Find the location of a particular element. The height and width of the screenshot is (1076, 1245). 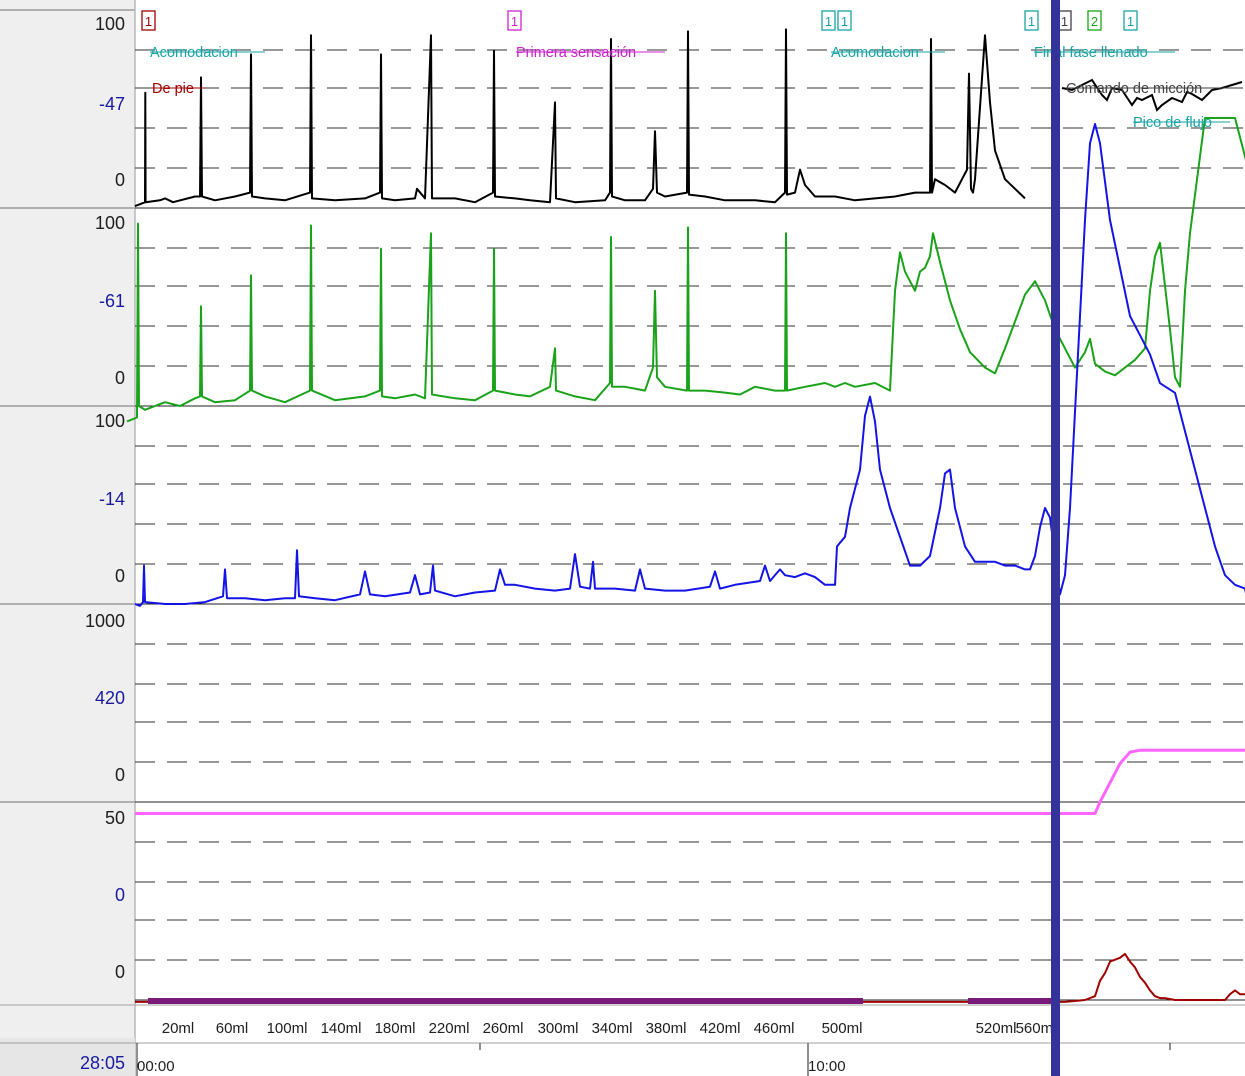

time-cursor is located at coordinates (1055, 538).